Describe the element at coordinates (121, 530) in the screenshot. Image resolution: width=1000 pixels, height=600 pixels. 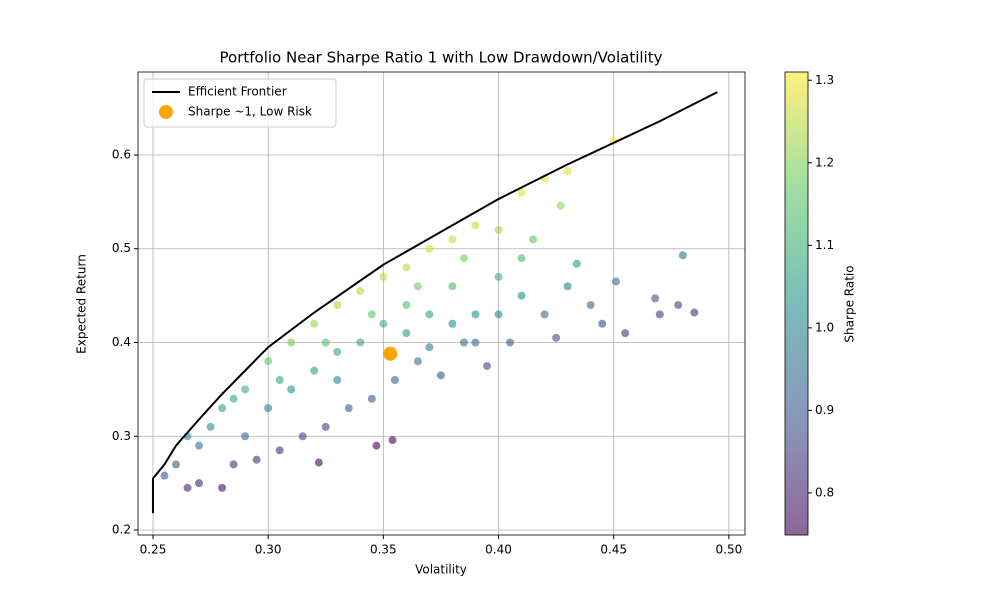
I see `y-tick-label: 0.2` at that location.